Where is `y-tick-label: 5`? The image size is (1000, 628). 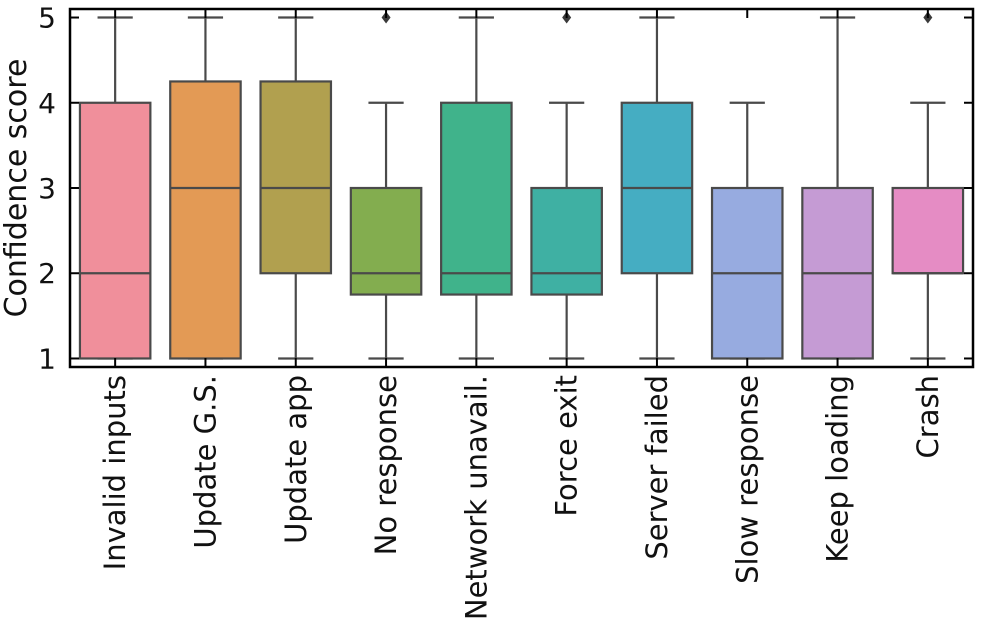 y-tick-label: 5 is located at coordinates (47, 18).